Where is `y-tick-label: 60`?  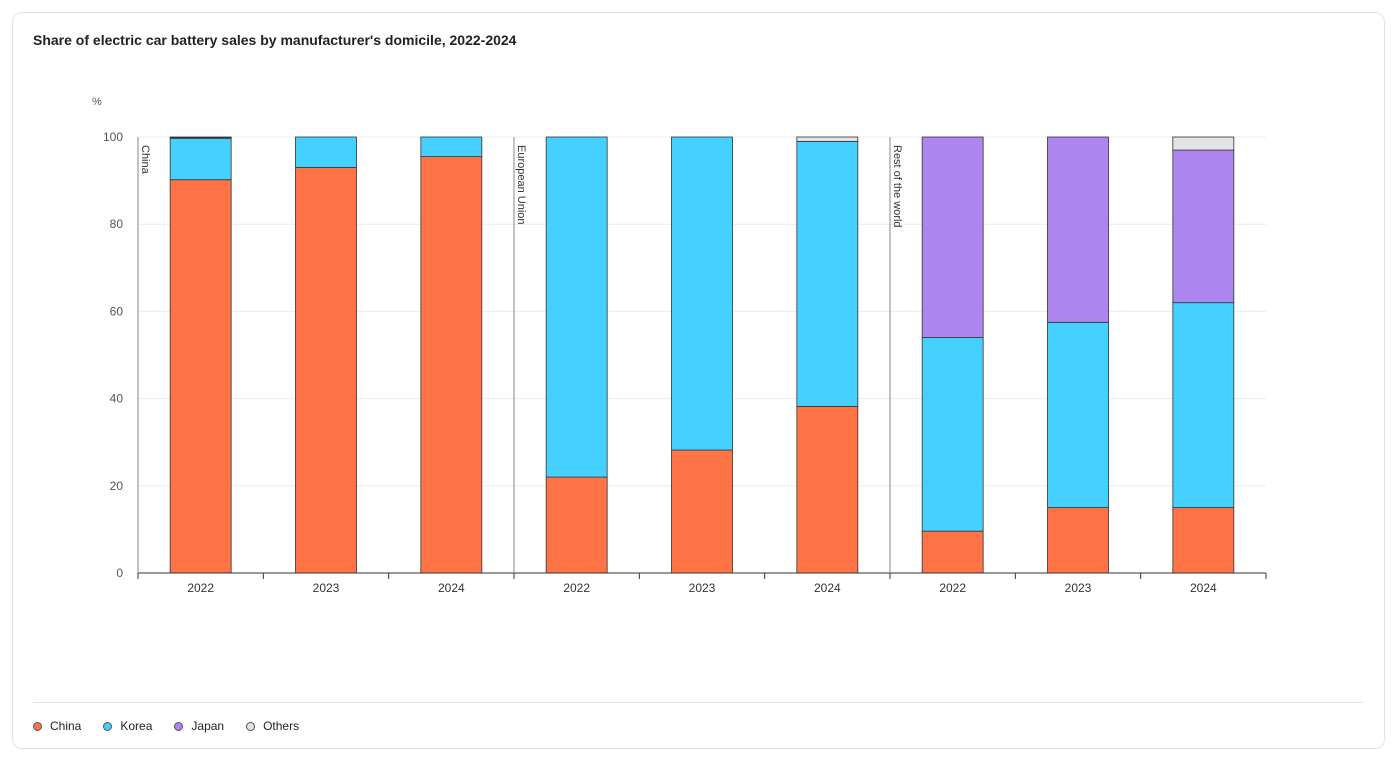 y-tick-label: 60 is located at coordinates (117, 311).